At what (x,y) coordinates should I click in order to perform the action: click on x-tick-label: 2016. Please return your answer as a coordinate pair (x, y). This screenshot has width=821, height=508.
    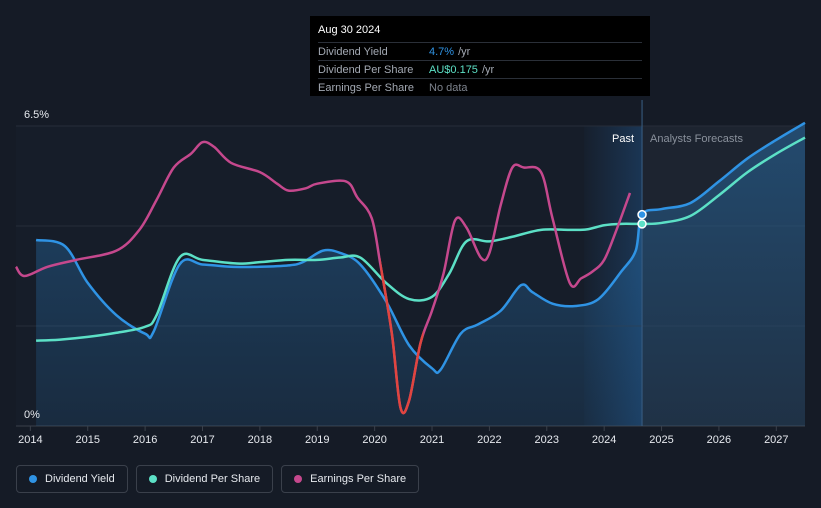
    Looking at the image, I should click on (145, 440).